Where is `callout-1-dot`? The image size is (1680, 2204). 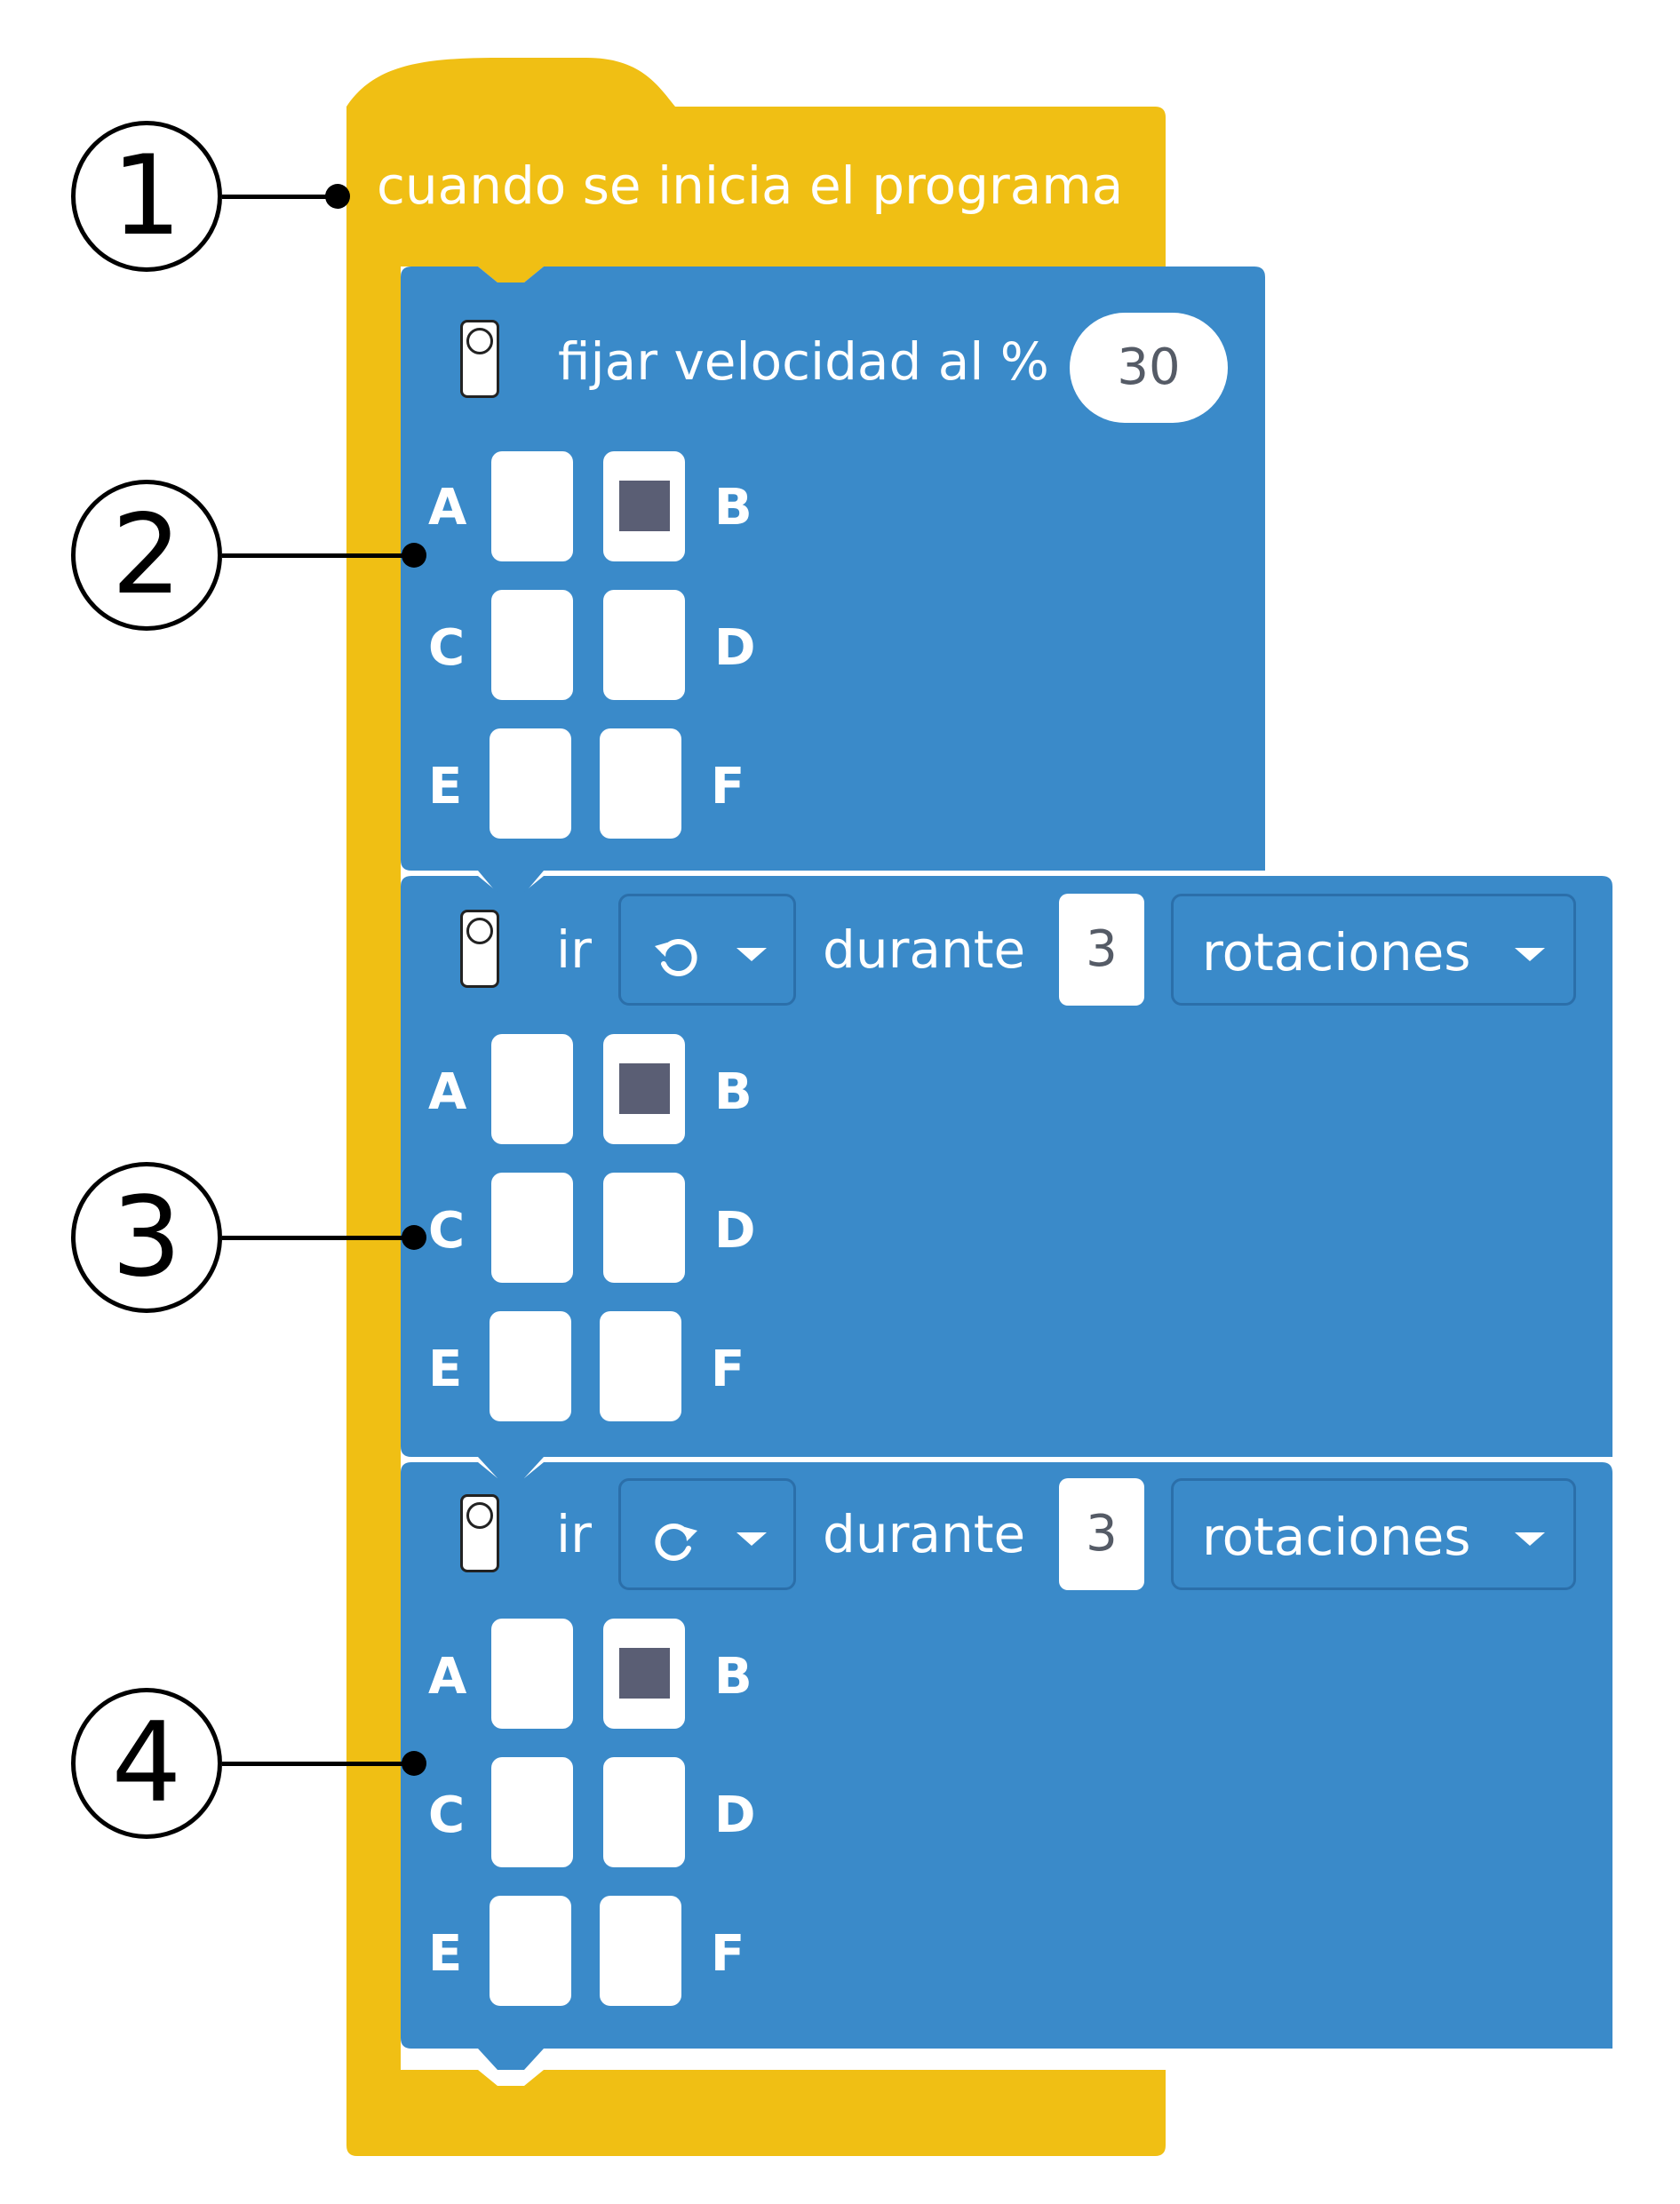 callout-1-dot is located at coordinates (337, 197).